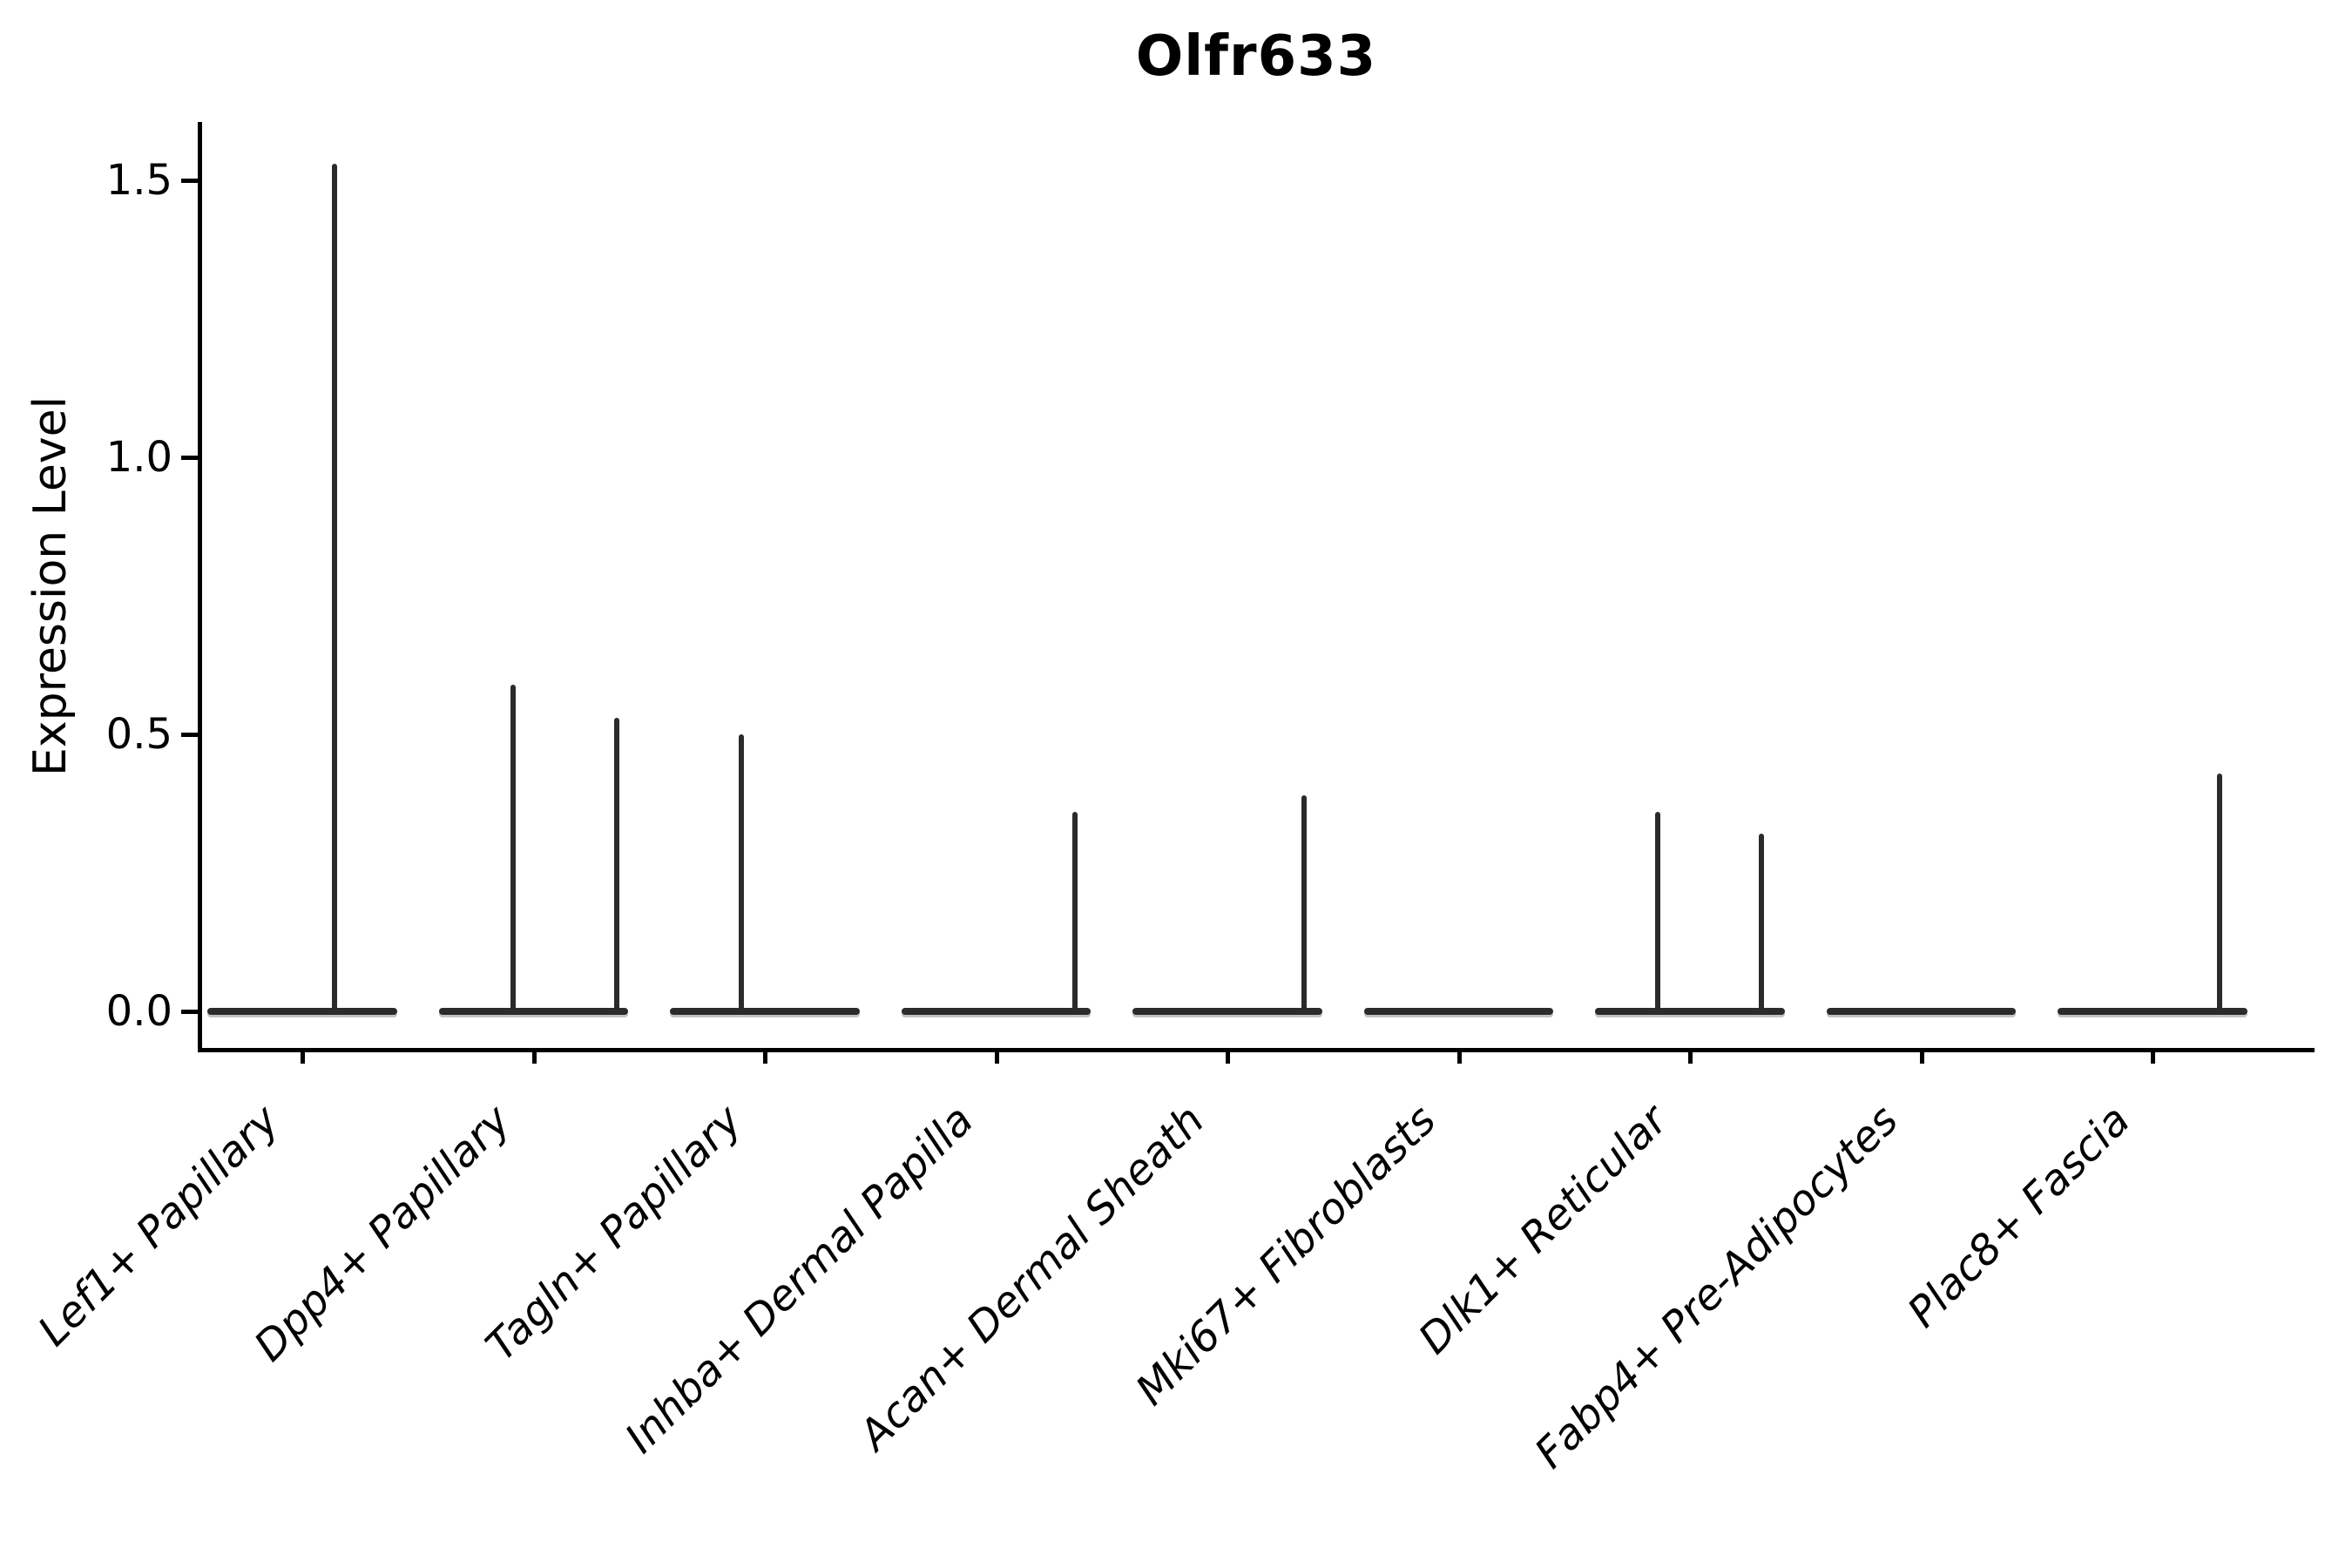  I want to click on y-tick-label: 1.5, so click(138, 180).